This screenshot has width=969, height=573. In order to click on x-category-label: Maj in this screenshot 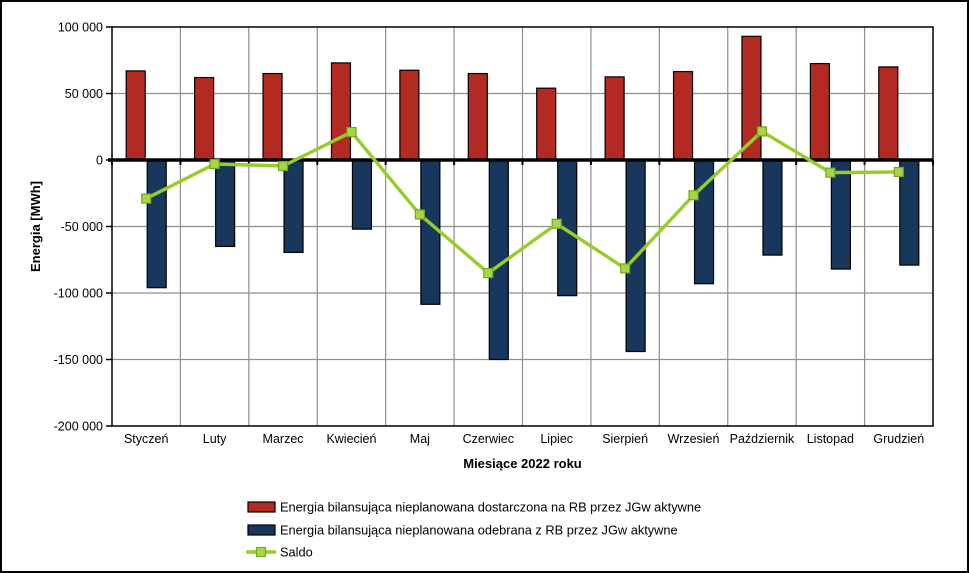, I will do `click(420, 439)`.